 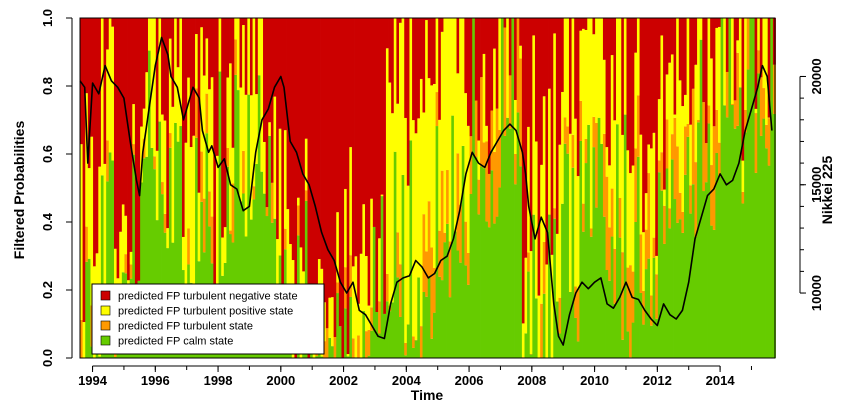 What do you see at coordinates (280, 380) in the screenshot?
I see `x-tick-label: 2000` at bounding box center [280, 380].